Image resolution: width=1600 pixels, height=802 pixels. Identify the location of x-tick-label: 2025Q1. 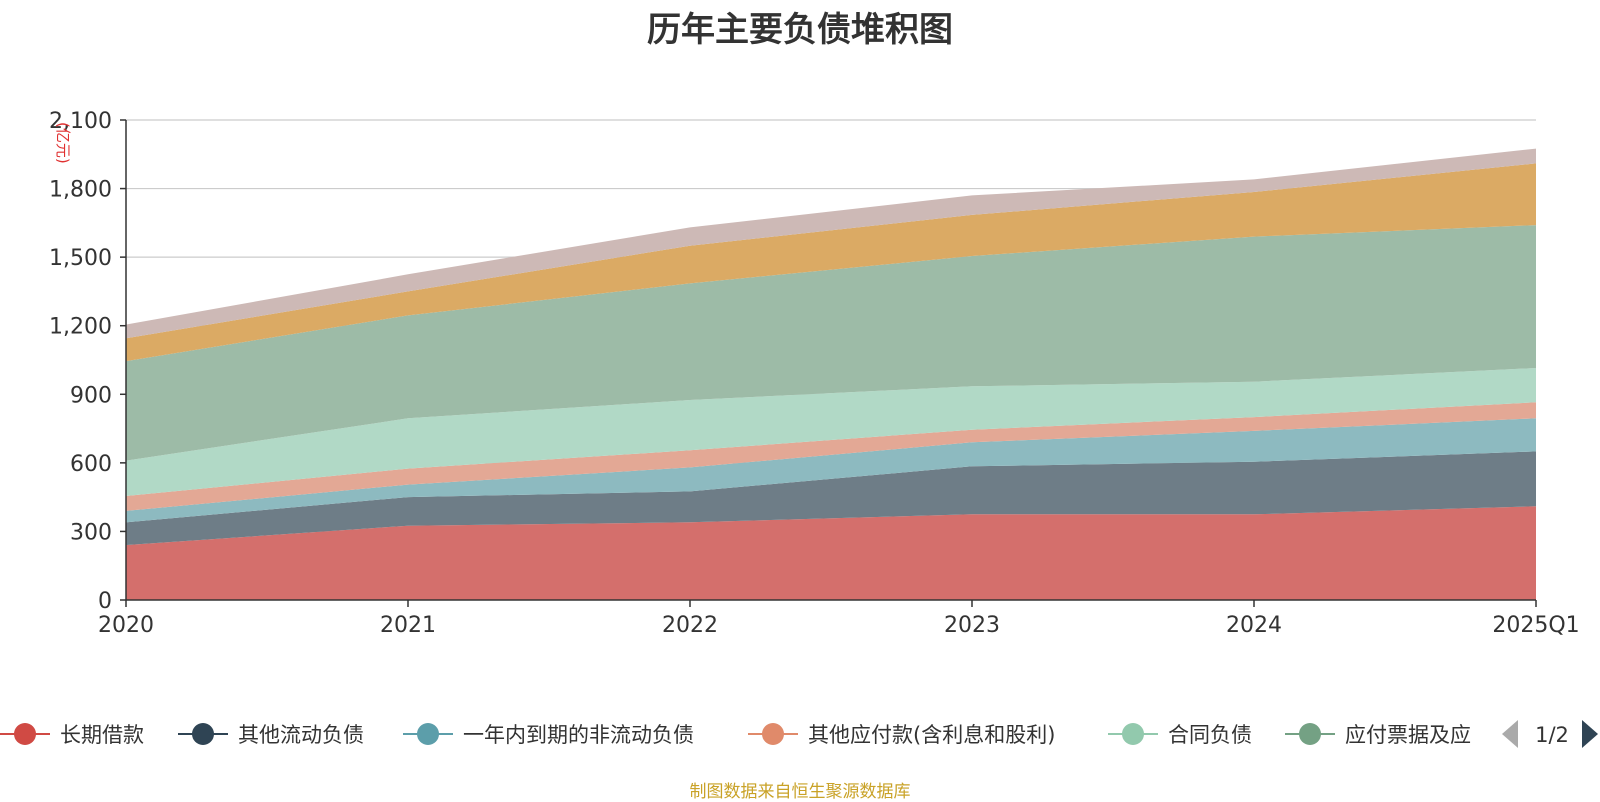
(1535, 625).